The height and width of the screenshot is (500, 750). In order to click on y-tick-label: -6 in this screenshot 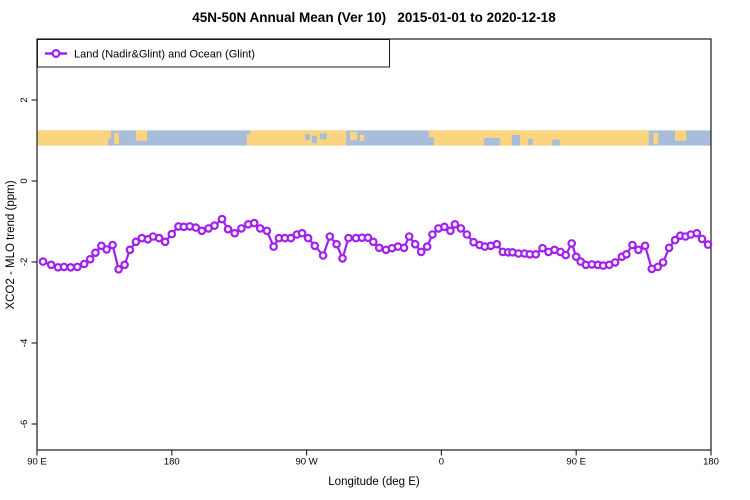, I will do `click(24, 424)`.